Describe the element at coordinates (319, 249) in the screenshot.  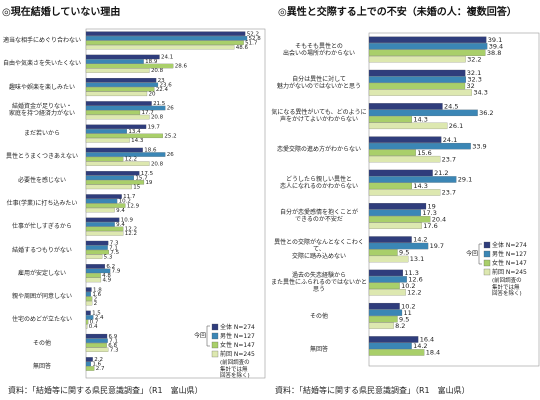
I see `category-label: 異性との交際がなんとなくこわくて、 交際に踏み込めない` at that location.